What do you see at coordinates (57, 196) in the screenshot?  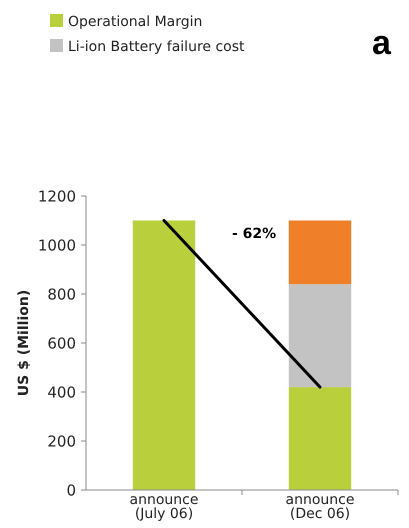 I see `y-tick-label: 1200` at bounding box center [57, 196].